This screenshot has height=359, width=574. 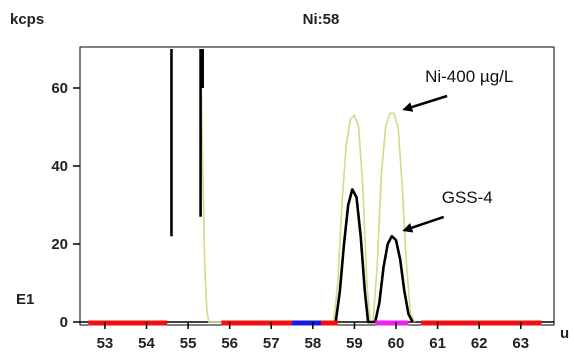 I want to click on x-tick-label: 54, so click(x=146, y=343).